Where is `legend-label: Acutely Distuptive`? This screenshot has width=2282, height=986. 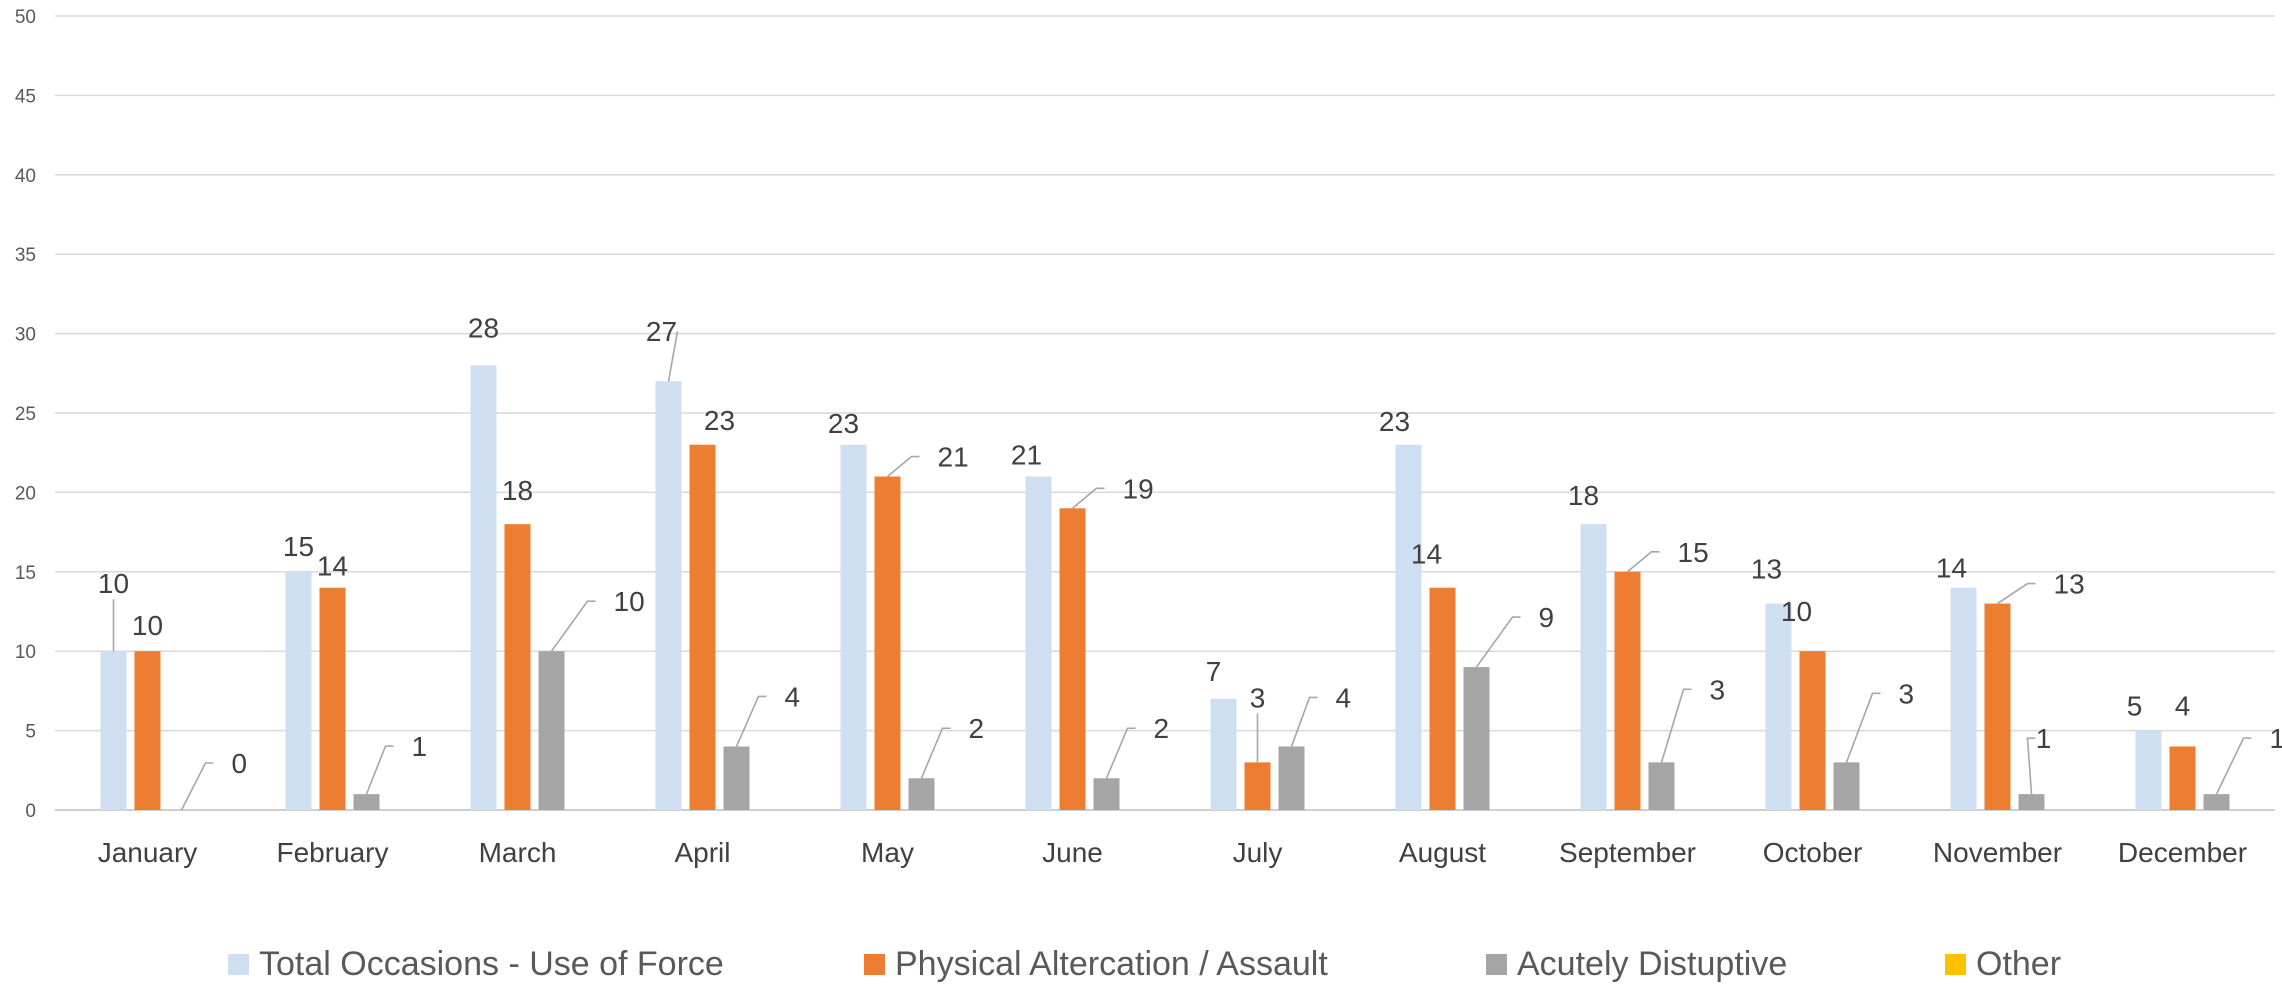
legend-label: Acutely Distuptive is located at coordinates (1652, 963).